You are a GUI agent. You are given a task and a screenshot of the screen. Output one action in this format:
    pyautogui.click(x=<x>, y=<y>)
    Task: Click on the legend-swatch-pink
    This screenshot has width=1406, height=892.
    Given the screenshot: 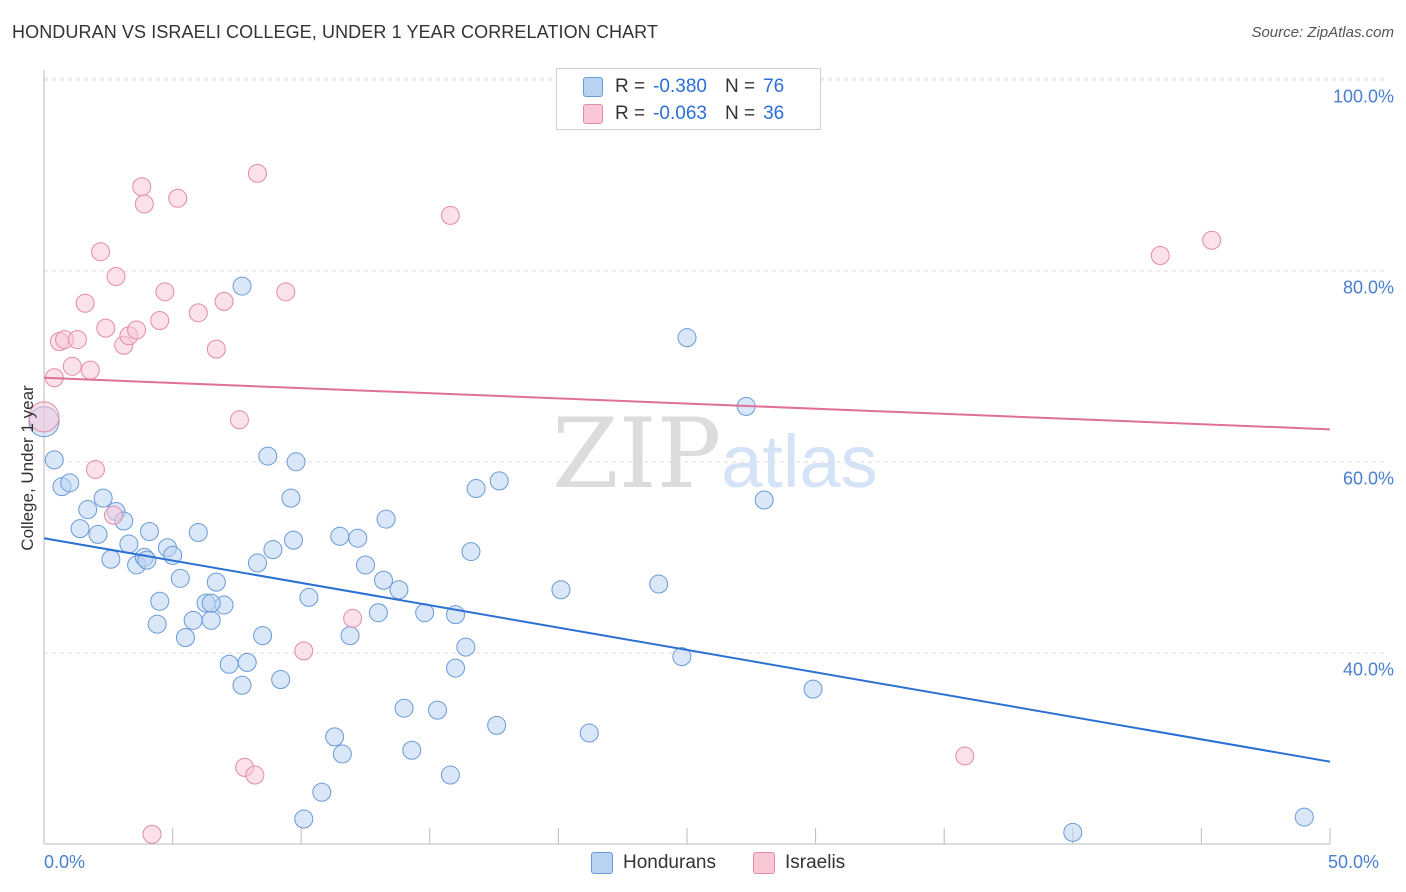 What is the action you would take?
    pyautogui.click(x=593, y=114)
    